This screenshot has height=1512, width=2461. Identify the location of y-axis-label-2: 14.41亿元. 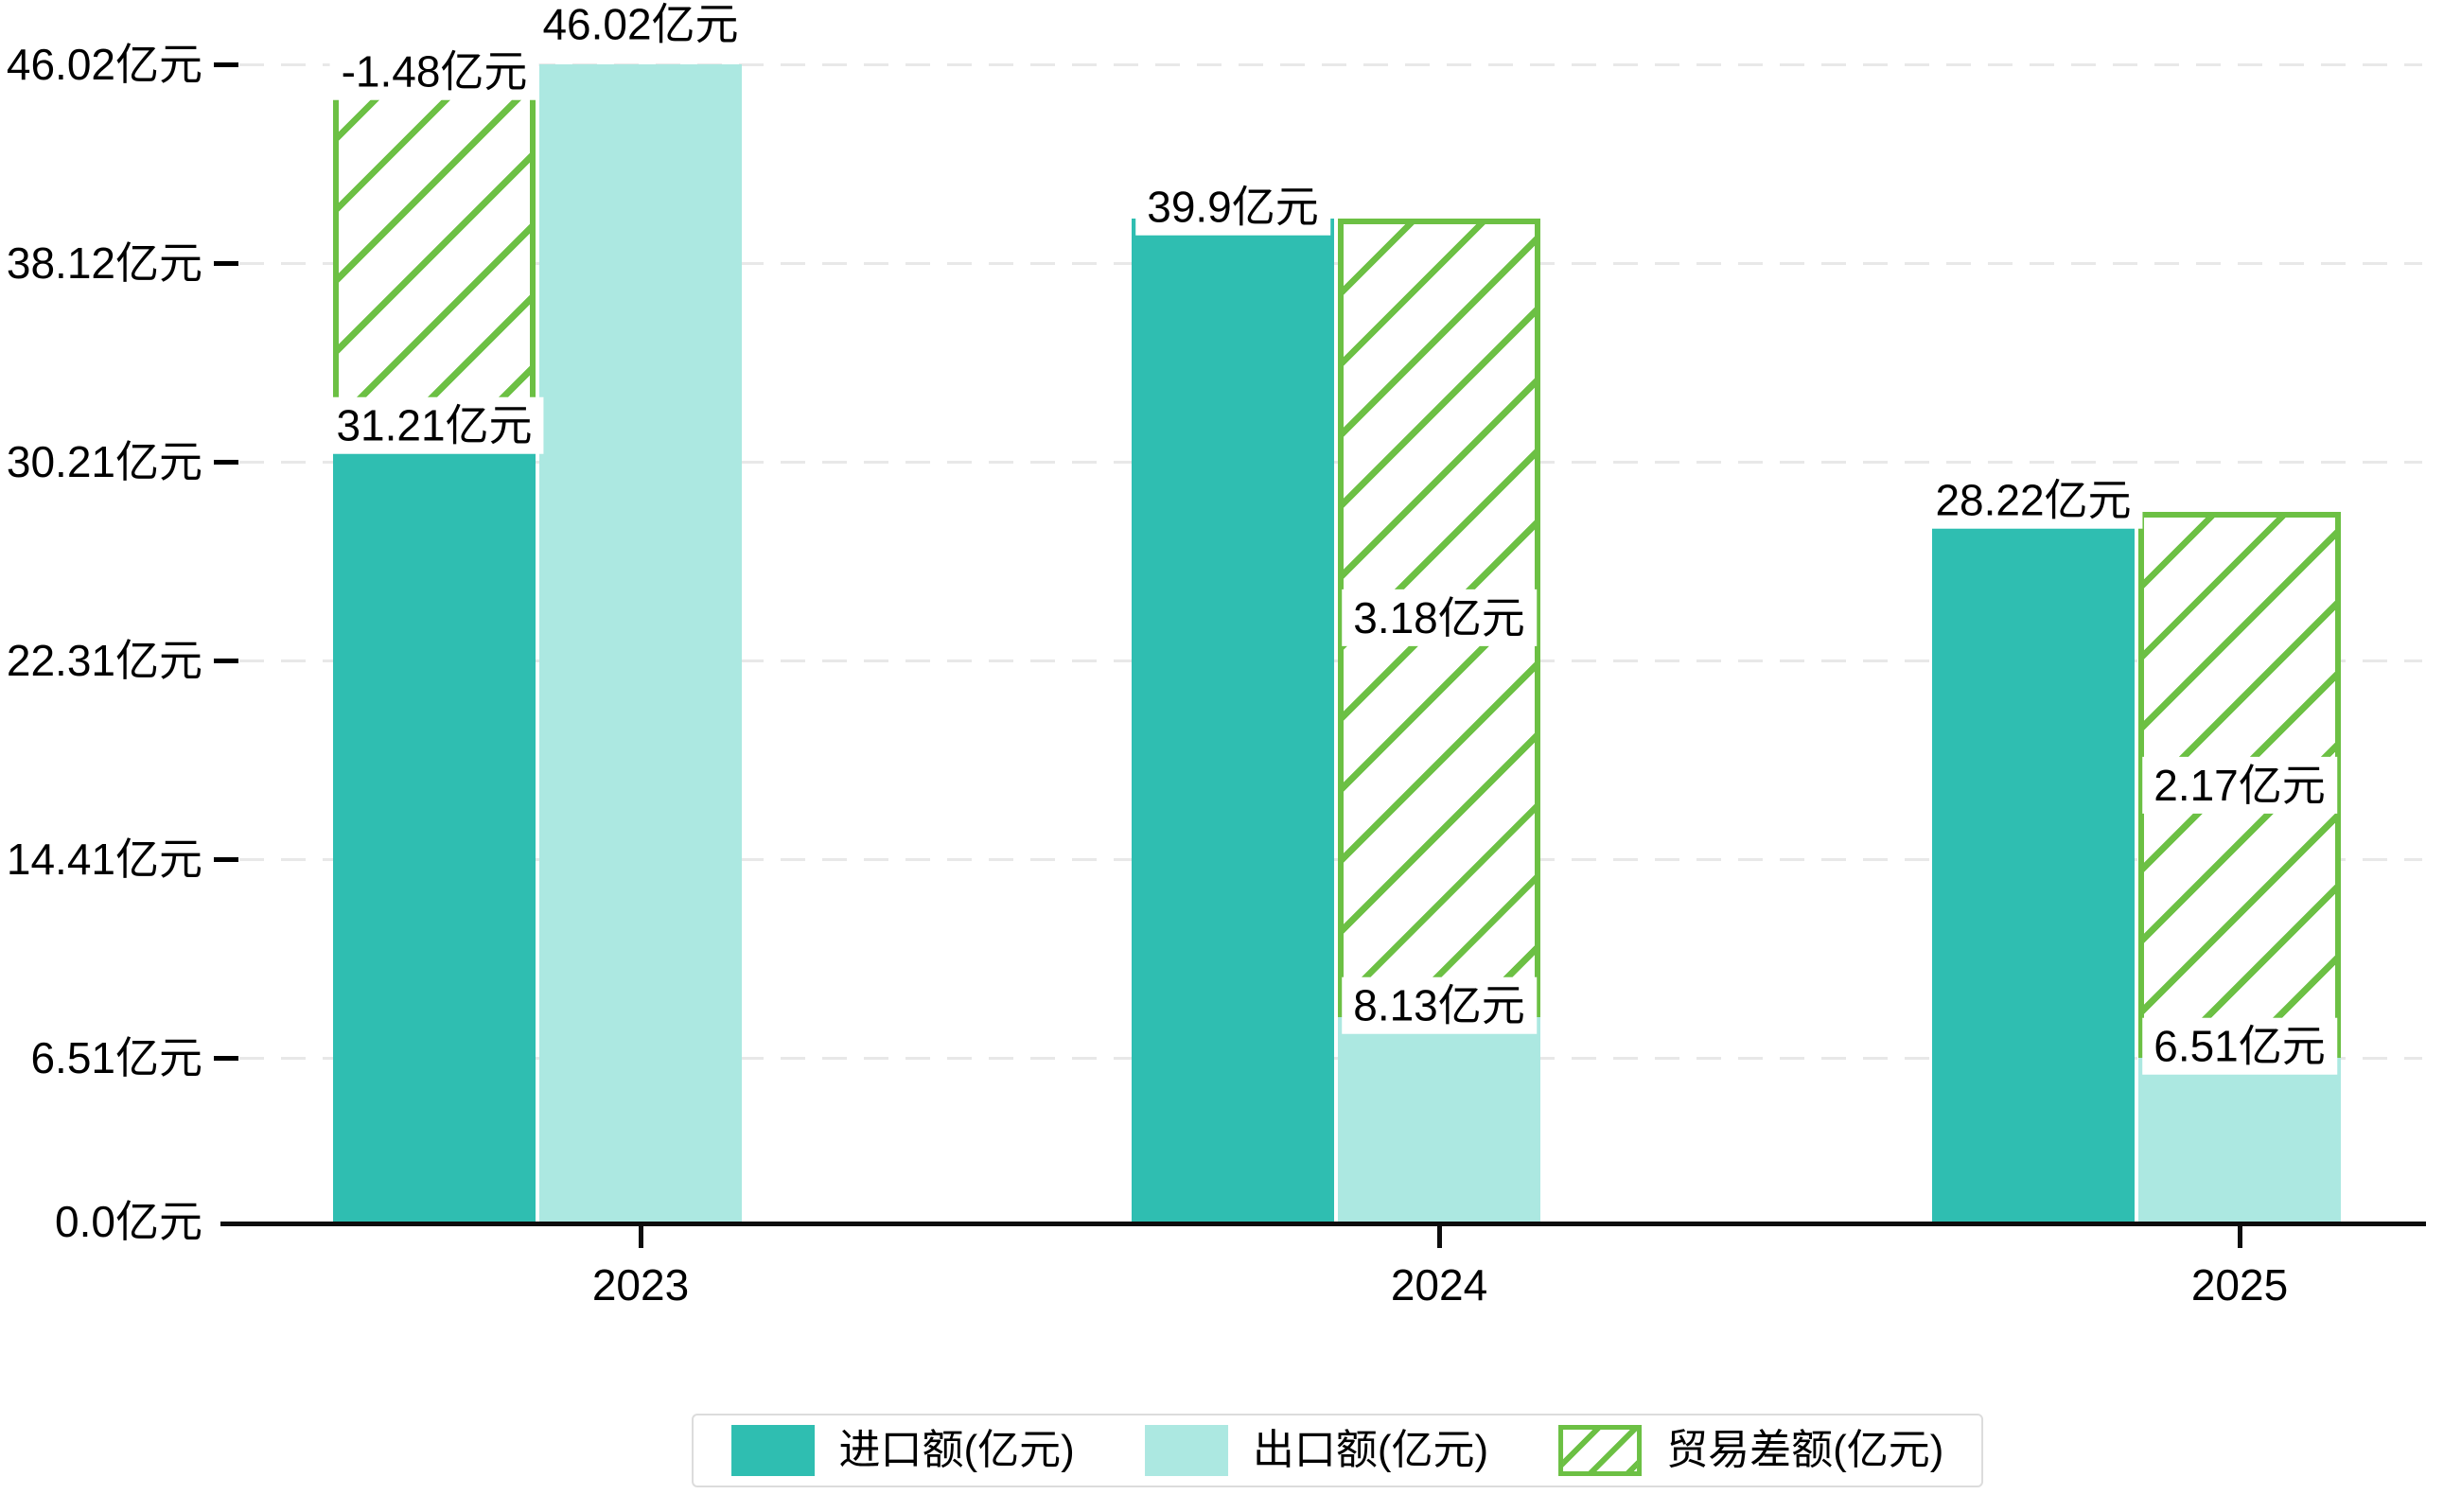
(104, 860).